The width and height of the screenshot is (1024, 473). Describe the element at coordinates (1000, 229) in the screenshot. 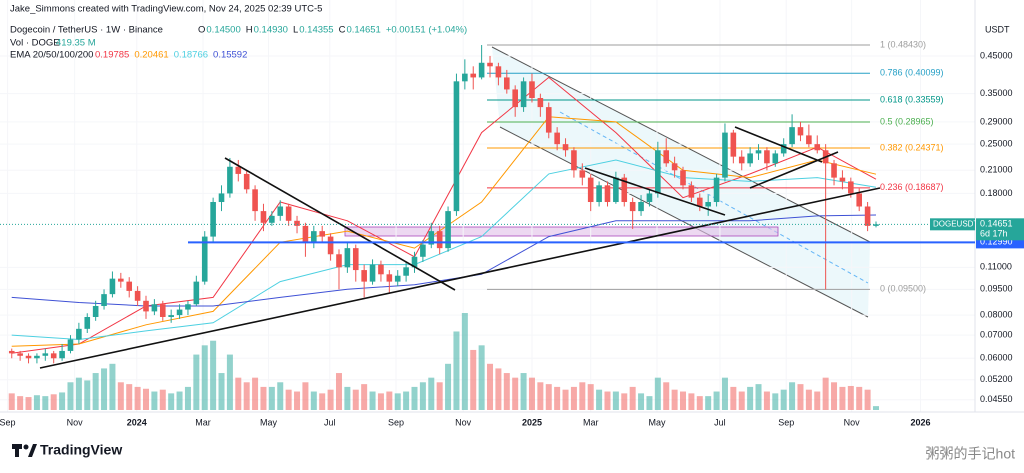

I see `last-price-tag` at that location.